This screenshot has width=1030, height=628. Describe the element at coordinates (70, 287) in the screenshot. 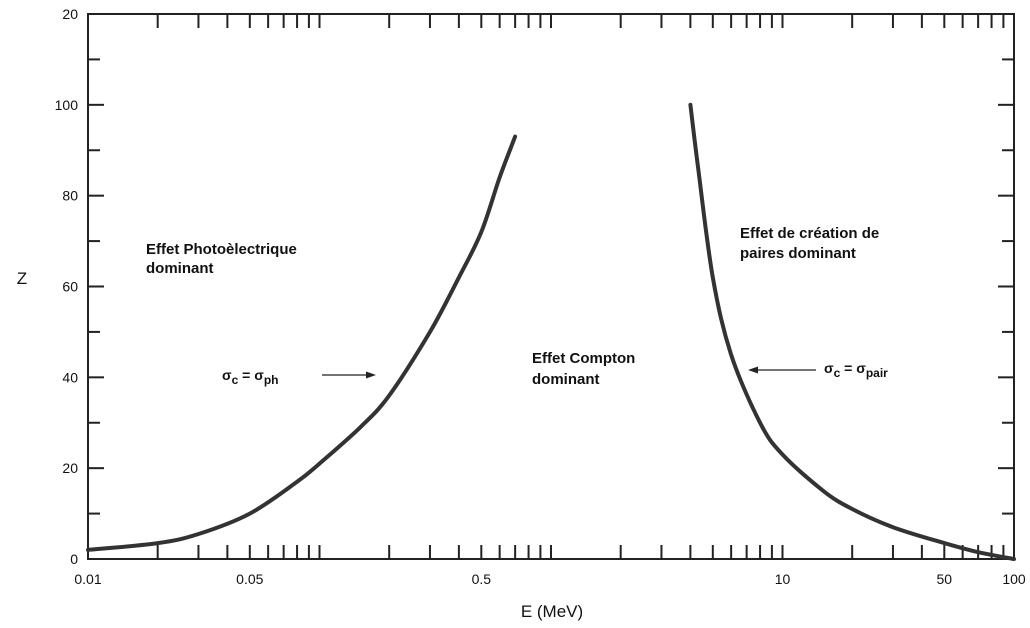

I see `y-tick-label: 60` at that location.